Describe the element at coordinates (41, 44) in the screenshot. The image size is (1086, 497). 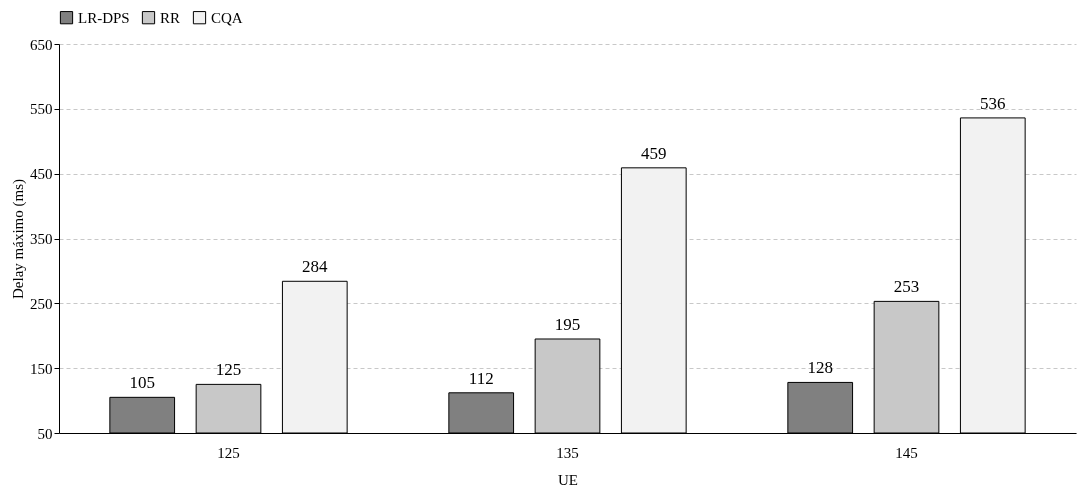
I see `y-tick-label: 650` at that location.